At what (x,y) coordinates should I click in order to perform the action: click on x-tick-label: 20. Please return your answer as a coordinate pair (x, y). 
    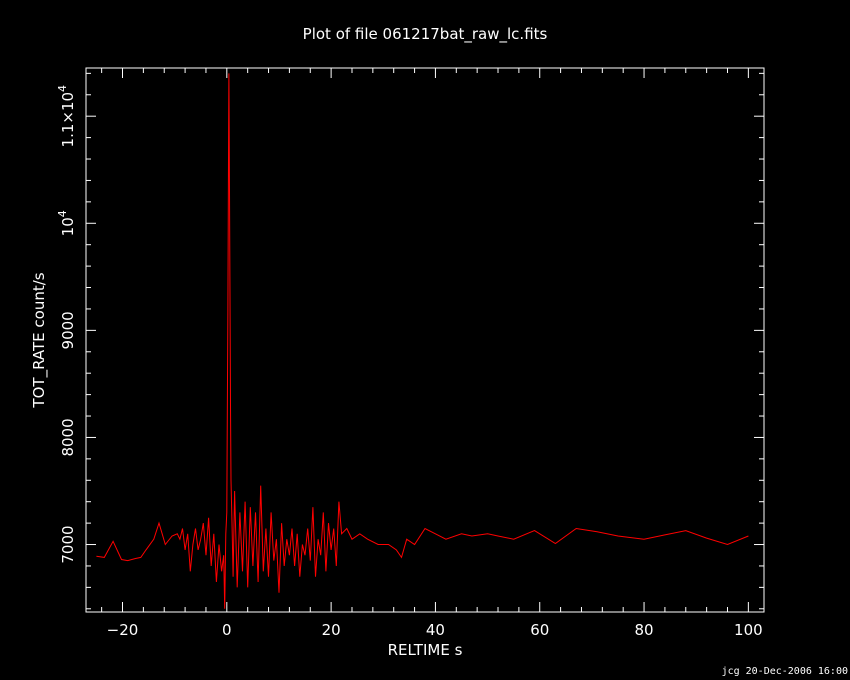
    Looking at the image, I should click on (331, 630).